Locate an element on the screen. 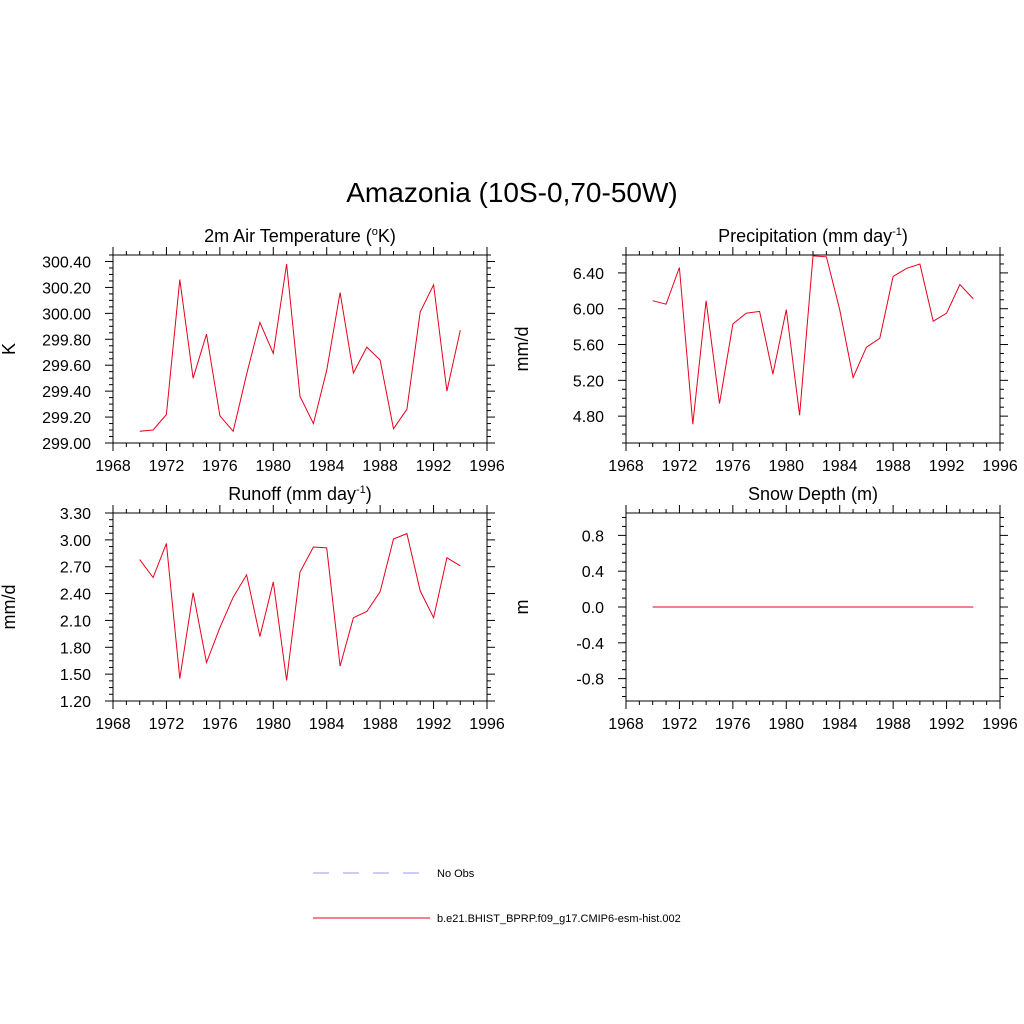 Image resolution: width=1024 pixels, height=1024 pixels. y-tick-label: 2.10 is located at coordinates (75, 621).